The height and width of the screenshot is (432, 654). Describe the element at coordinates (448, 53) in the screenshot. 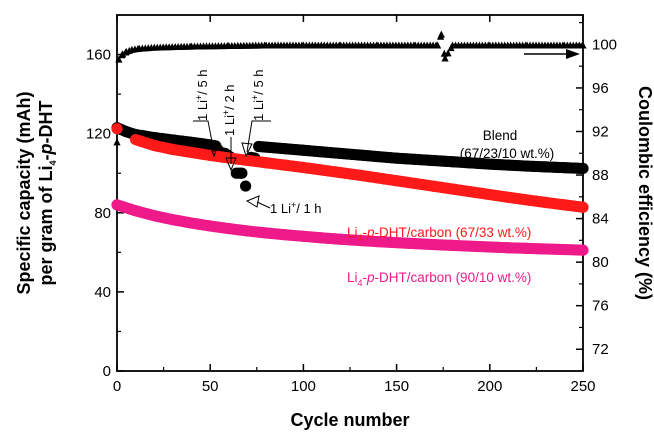

I see `data-point-fill` at that location.